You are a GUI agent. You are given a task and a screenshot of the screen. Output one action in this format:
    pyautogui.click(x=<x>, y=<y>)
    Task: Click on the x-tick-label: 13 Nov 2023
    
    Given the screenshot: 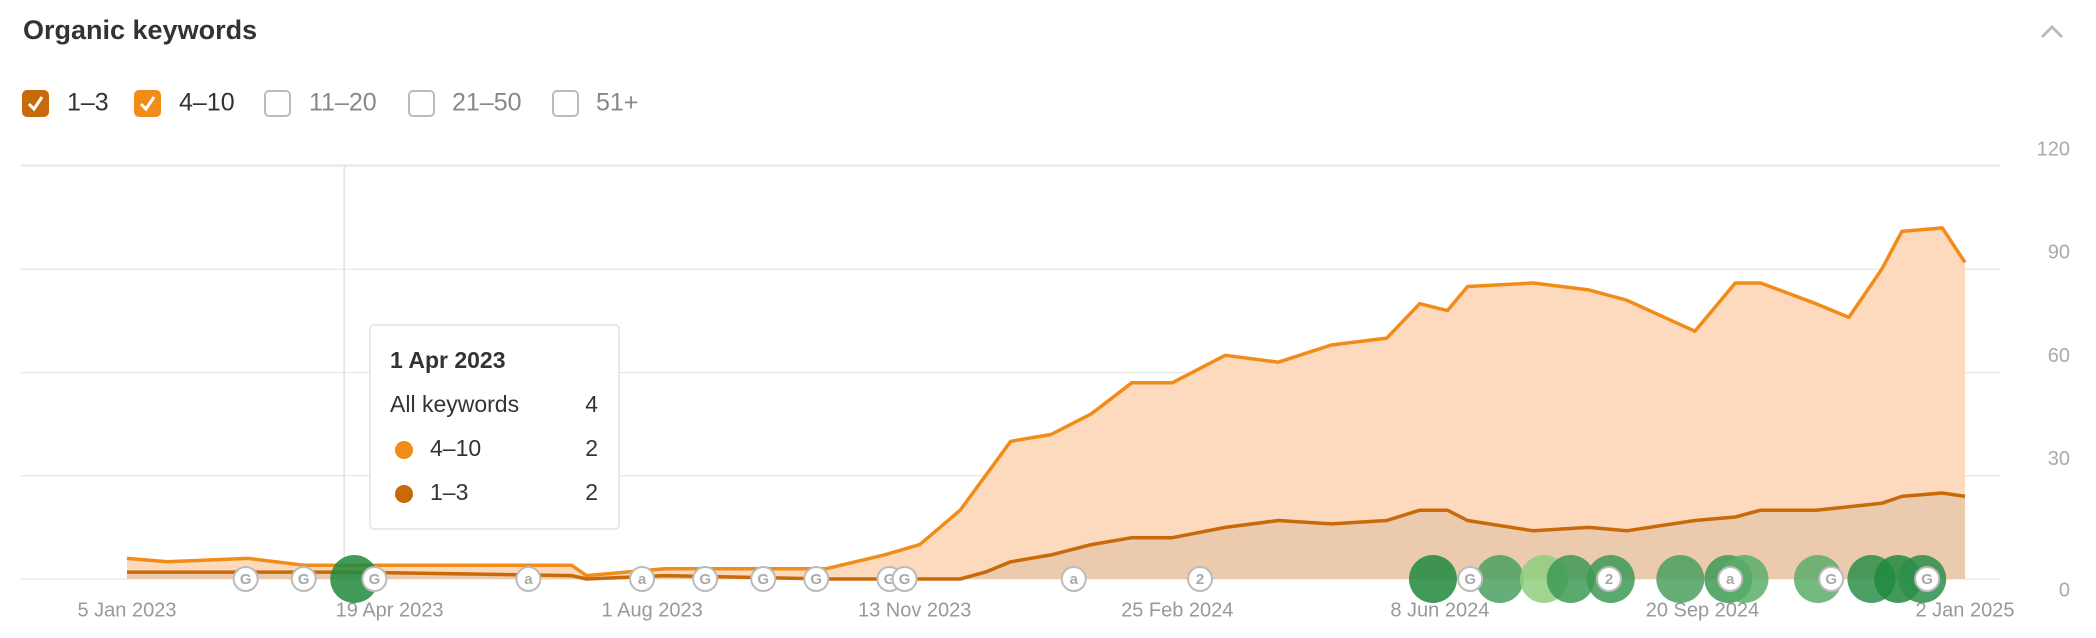 What is the action you would take?
    pyautogui.click(x=914, y=610)
    